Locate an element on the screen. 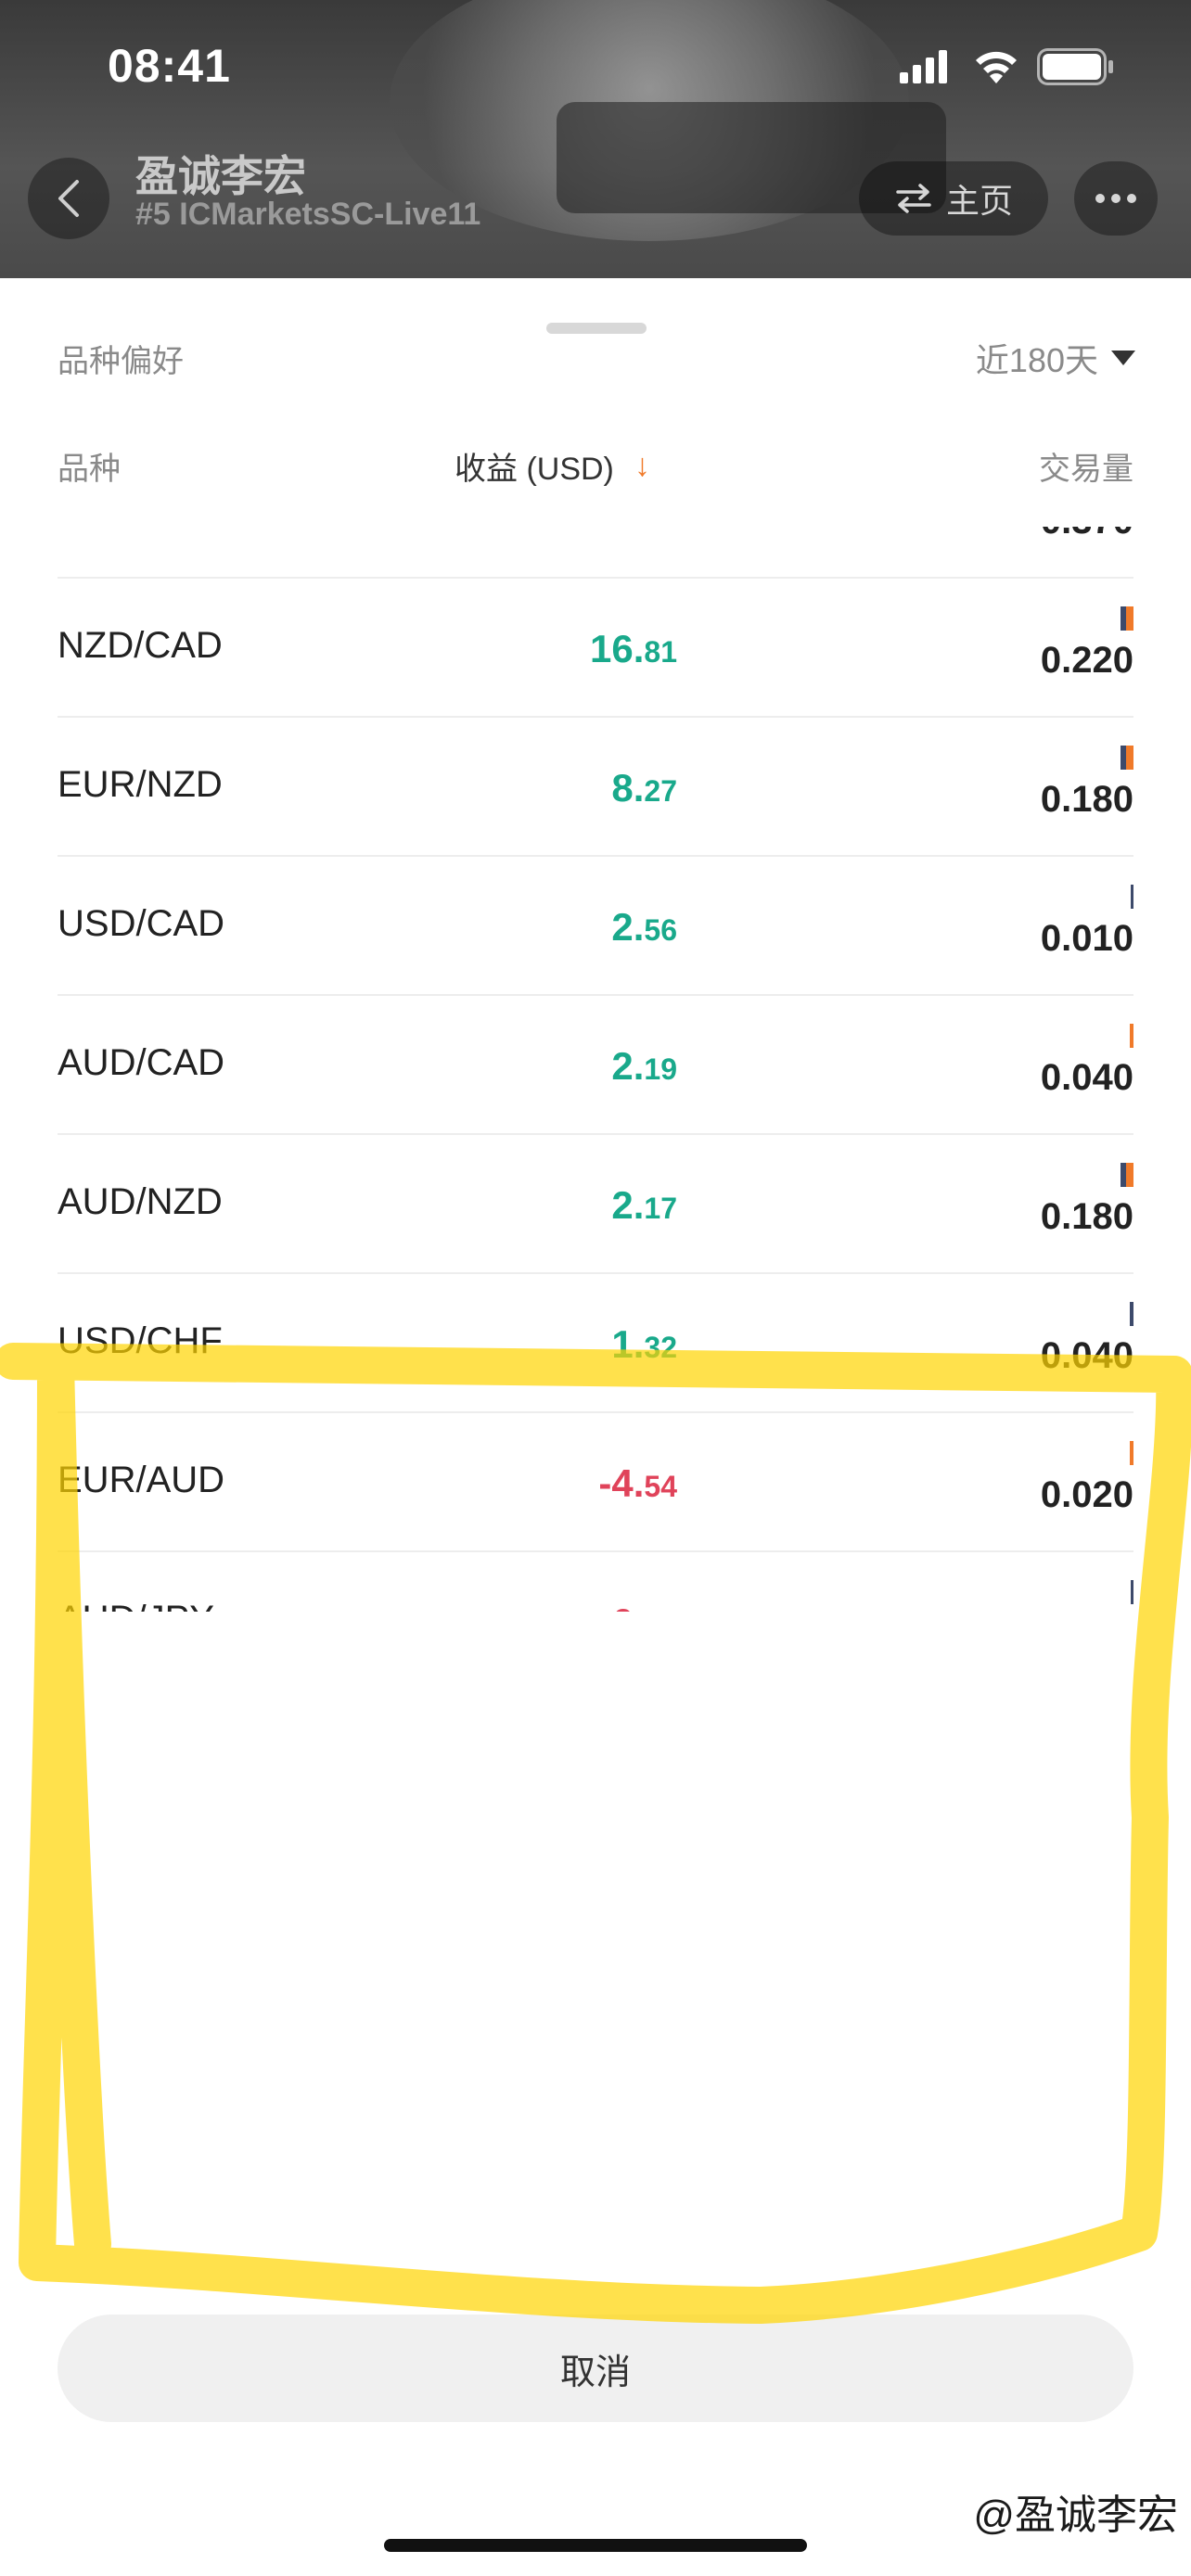 The height and width of the screenshot is (2576, 1191). sheet-grabber is located at coordinates (597, 328).